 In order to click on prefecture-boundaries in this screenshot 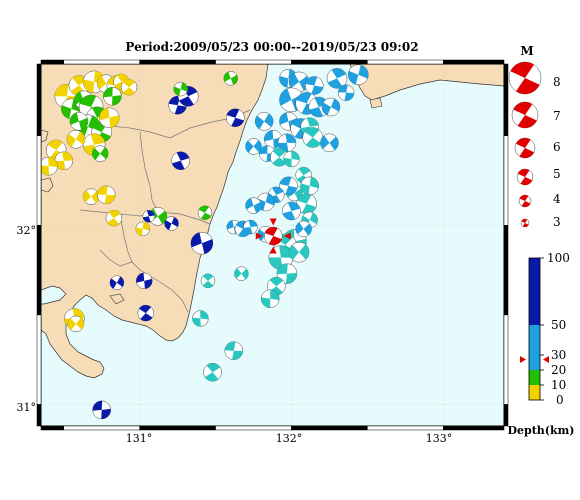, I will do `click(165, 211)`.